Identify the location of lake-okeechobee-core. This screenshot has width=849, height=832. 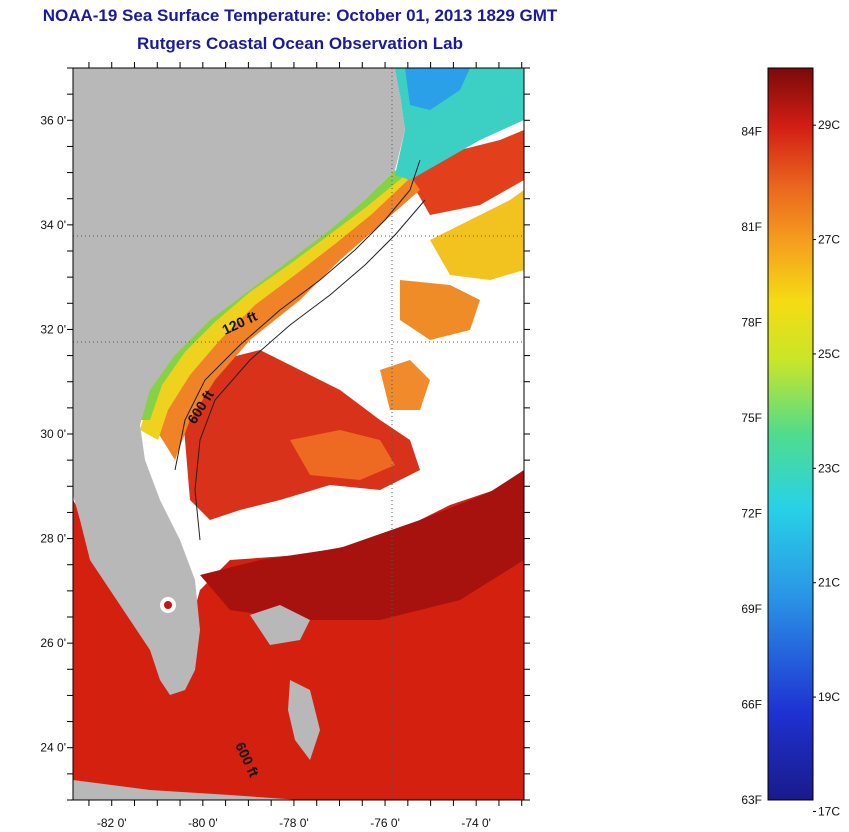
(168, 605).